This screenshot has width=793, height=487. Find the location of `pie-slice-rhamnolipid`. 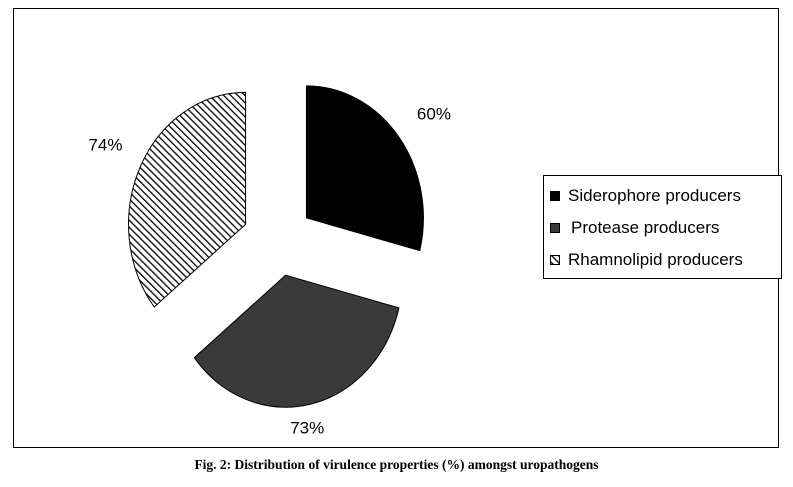

pie-slice-rhamnolipid is located at coordinates (187, 199).